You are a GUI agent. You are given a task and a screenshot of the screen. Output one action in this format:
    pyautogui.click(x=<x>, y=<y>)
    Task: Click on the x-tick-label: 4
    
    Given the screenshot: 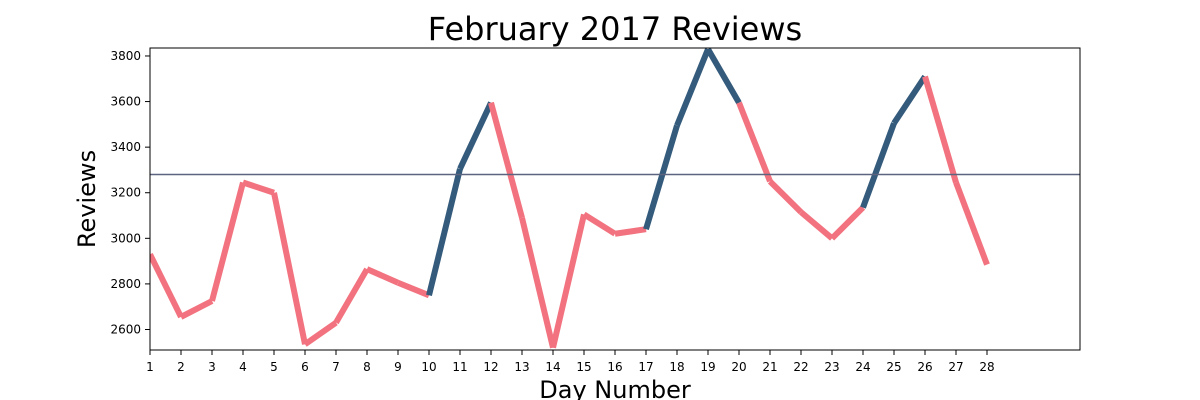 What is the action you would take?
    pyautogui.click(x=243, y=367)
    